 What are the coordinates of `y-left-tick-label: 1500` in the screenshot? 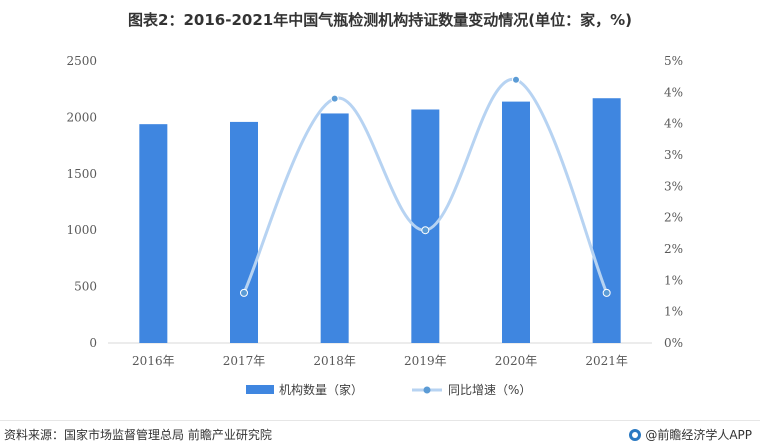 It's located at (81, 174).